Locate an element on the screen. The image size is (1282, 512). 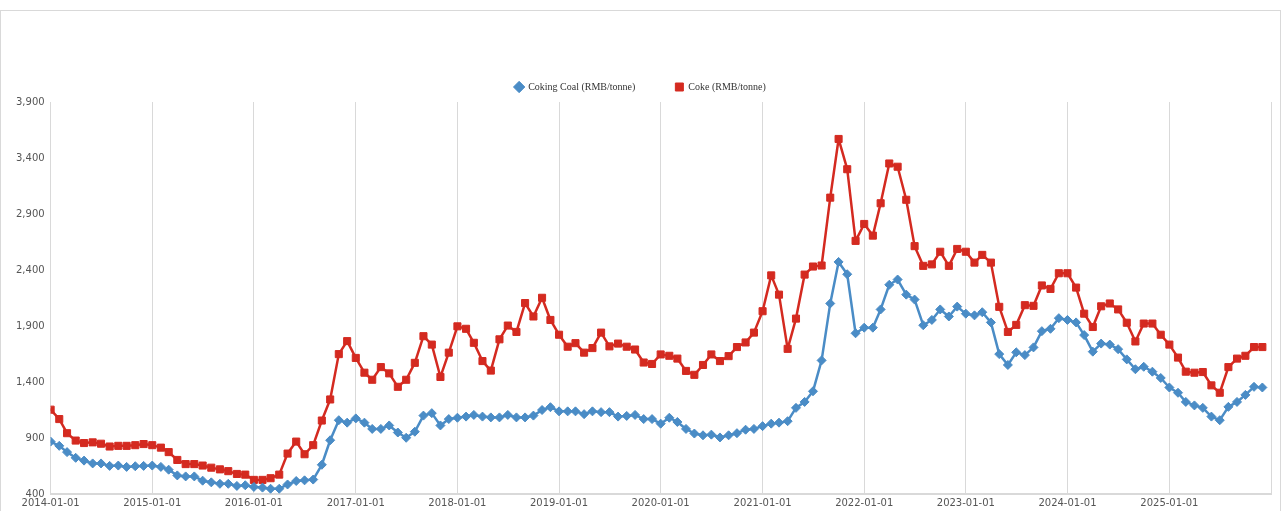
y-tick-label: 1,900 is located at coordinates (30, 325).